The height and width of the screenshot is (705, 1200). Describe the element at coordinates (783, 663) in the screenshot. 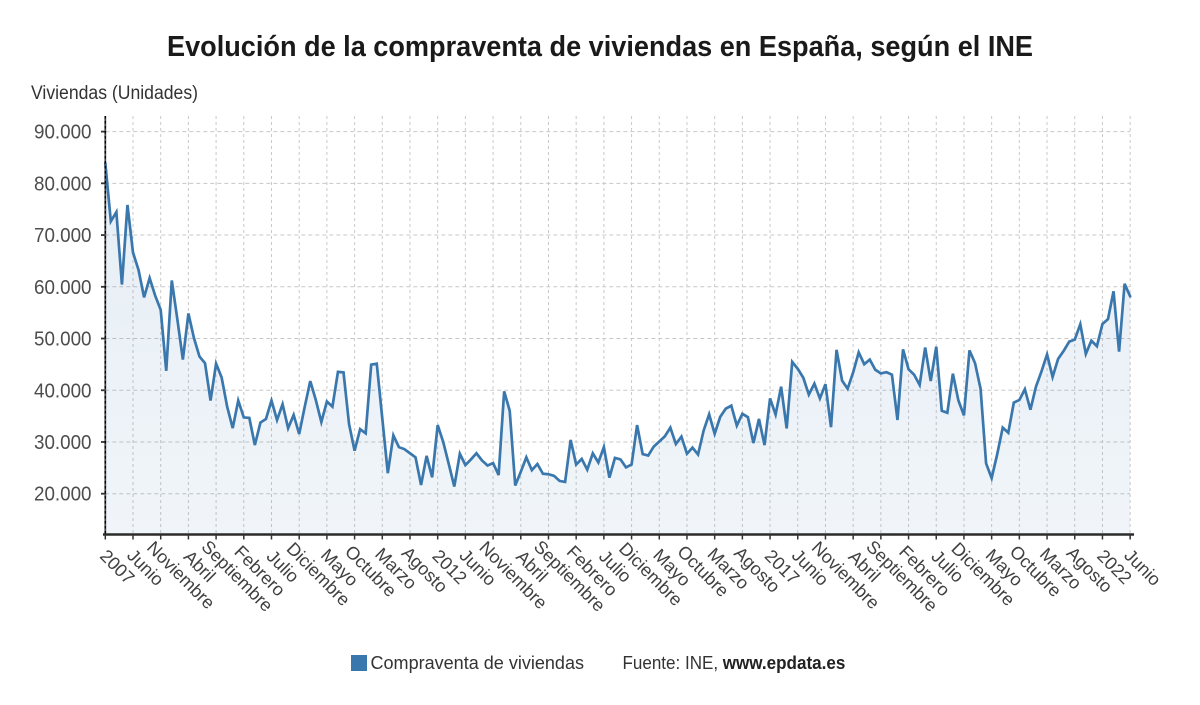

I see `svg-text: www.epdata.es` at that location.